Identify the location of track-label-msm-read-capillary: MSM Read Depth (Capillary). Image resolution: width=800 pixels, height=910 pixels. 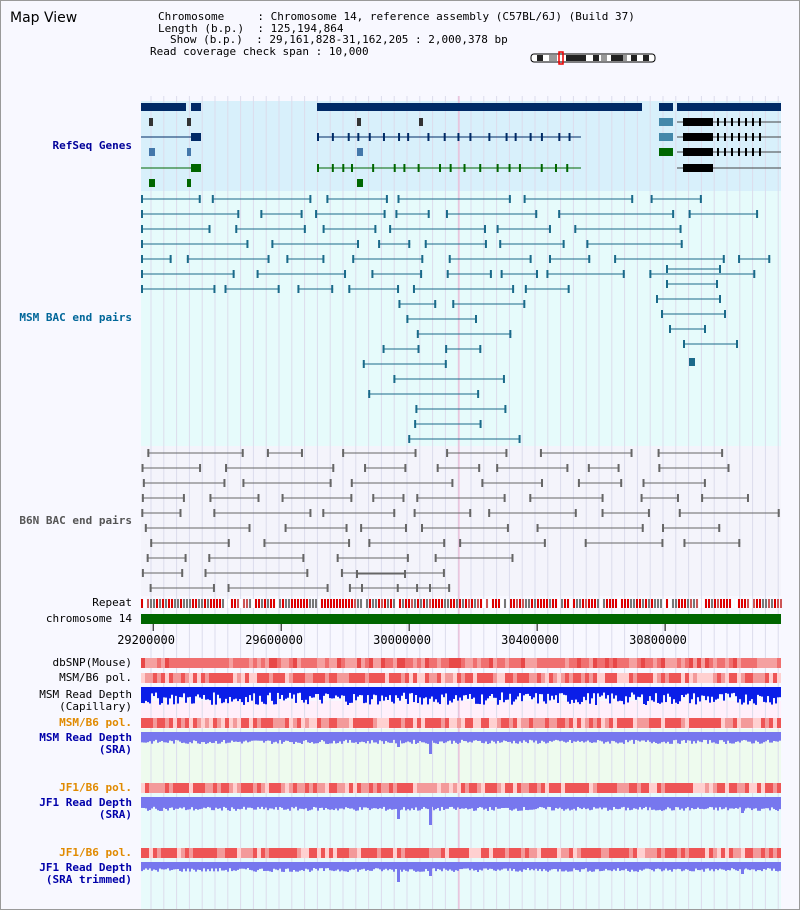
(85, 701).